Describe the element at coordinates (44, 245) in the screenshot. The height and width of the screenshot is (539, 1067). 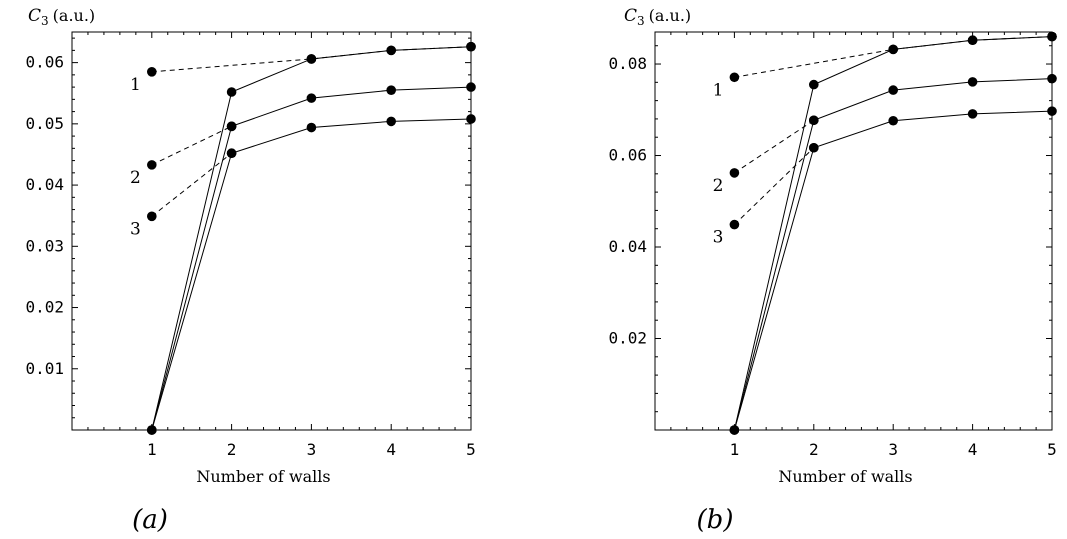
I see `y-tick-label: 0.03` at that location.